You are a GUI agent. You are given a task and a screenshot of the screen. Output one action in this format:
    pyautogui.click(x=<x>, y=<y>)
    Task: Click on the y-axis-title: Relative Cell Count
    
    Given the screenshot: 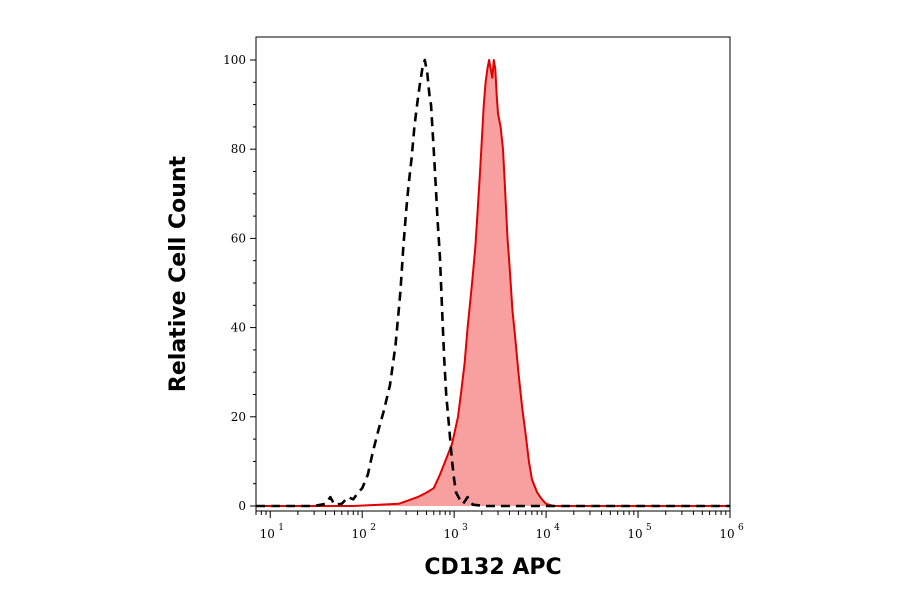 What is the action you would take?
    pyautogui.click(x=178, y=273)
    